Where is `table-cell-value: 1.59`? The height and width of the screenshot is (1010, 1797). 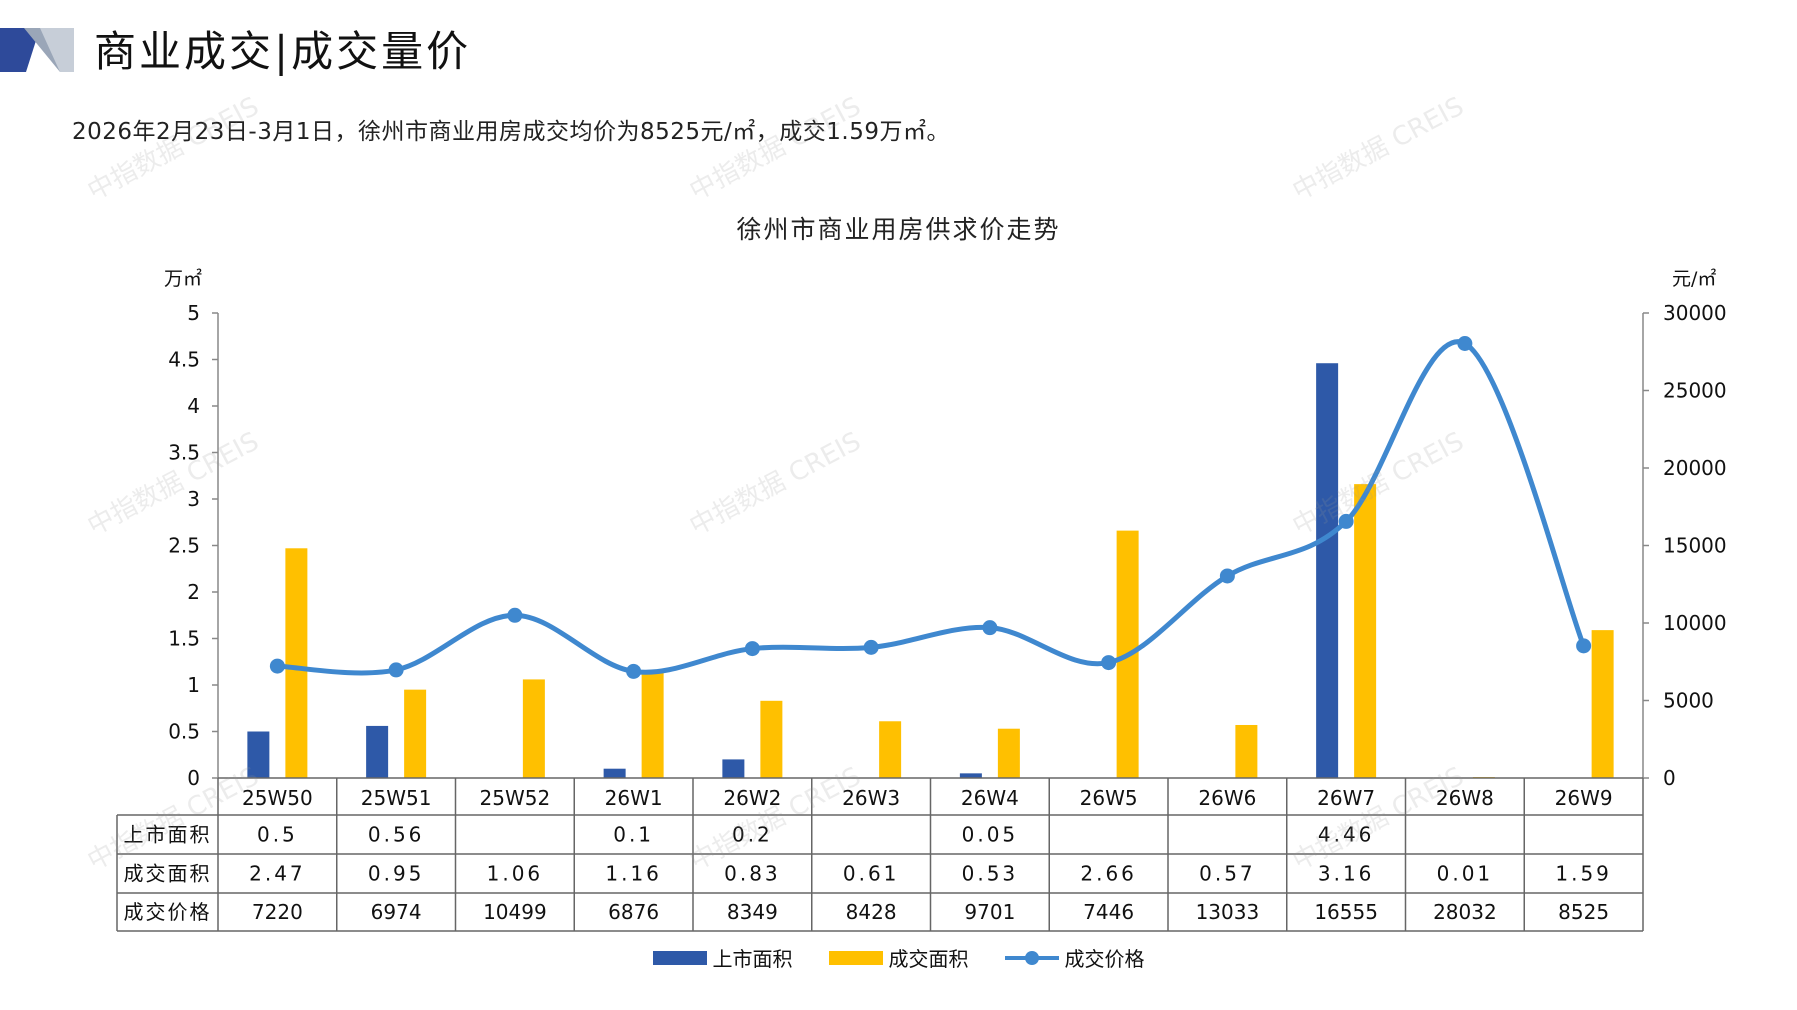 table-cell-value: 1.59 is located at coordinates (1583, 874).